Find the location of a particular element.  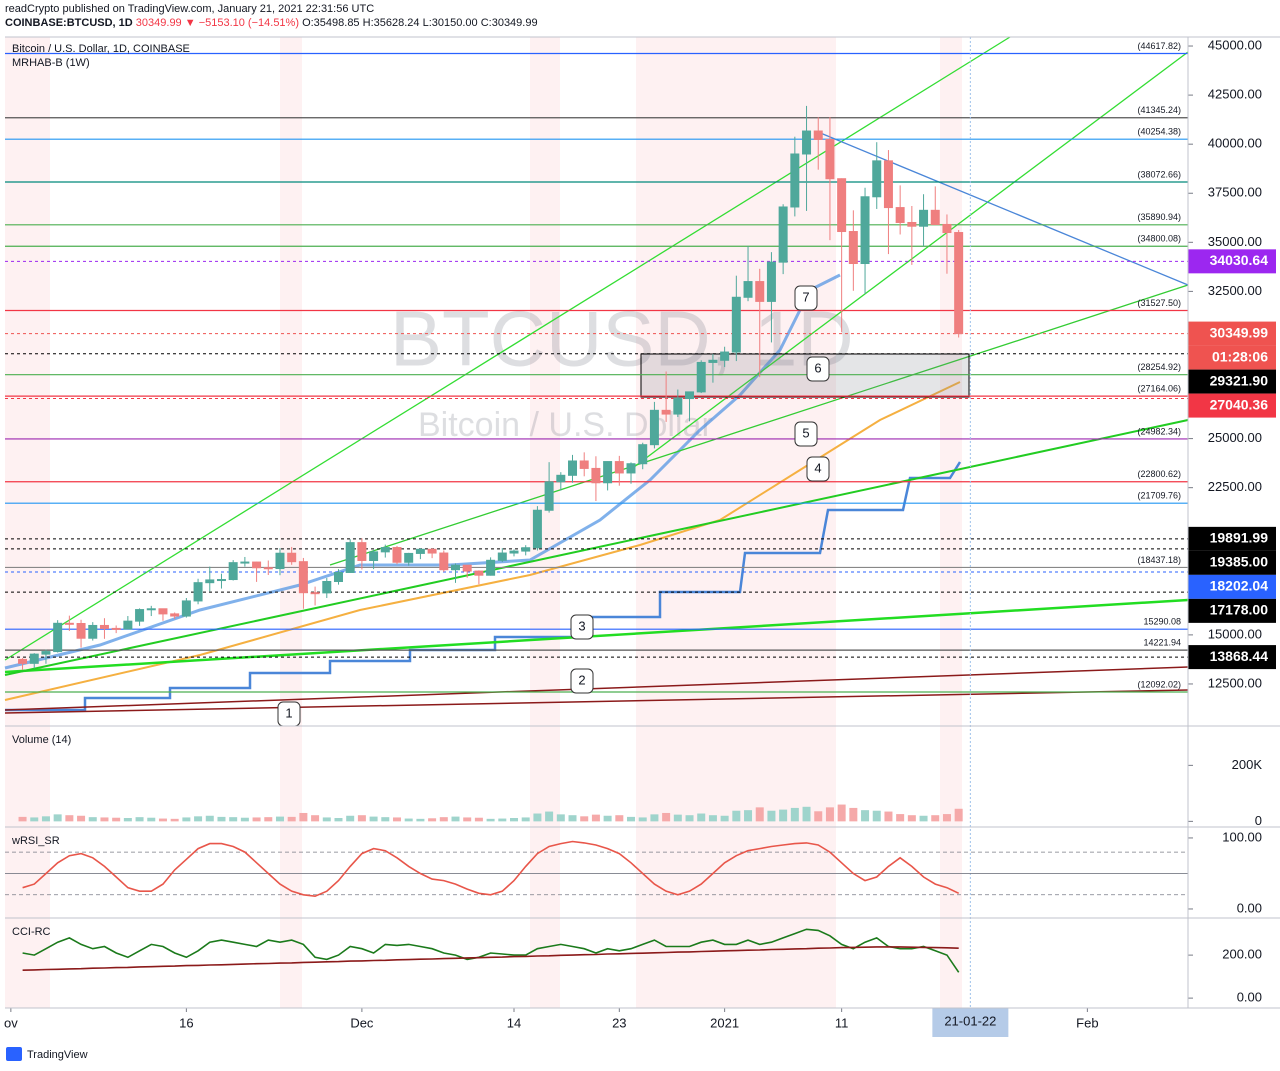

level-label: (24982.34) is located at coordinates (1159, 431).